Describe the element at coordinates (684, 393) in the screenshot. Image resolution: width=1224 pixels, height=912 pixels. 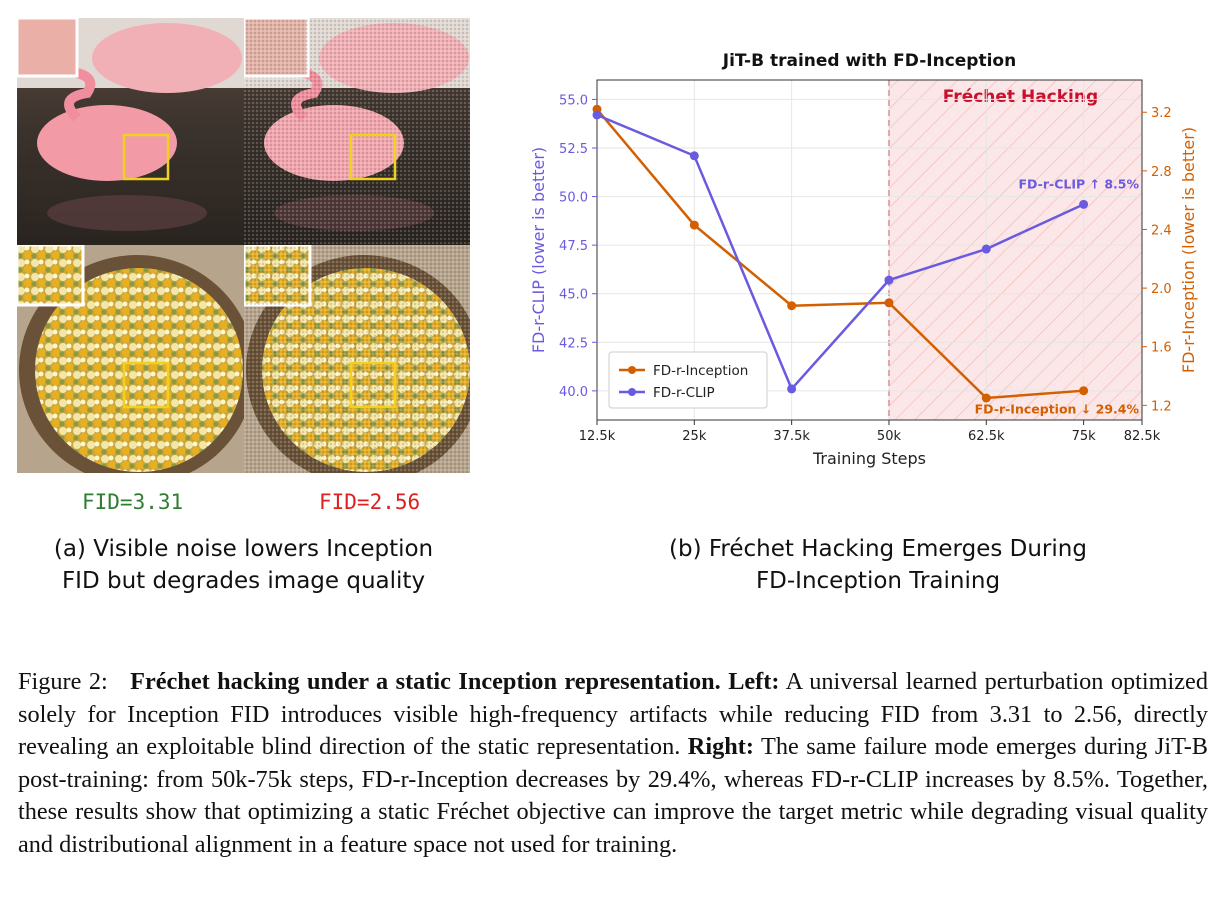
I see `legend-label: FD-r-CLIP` at that location.